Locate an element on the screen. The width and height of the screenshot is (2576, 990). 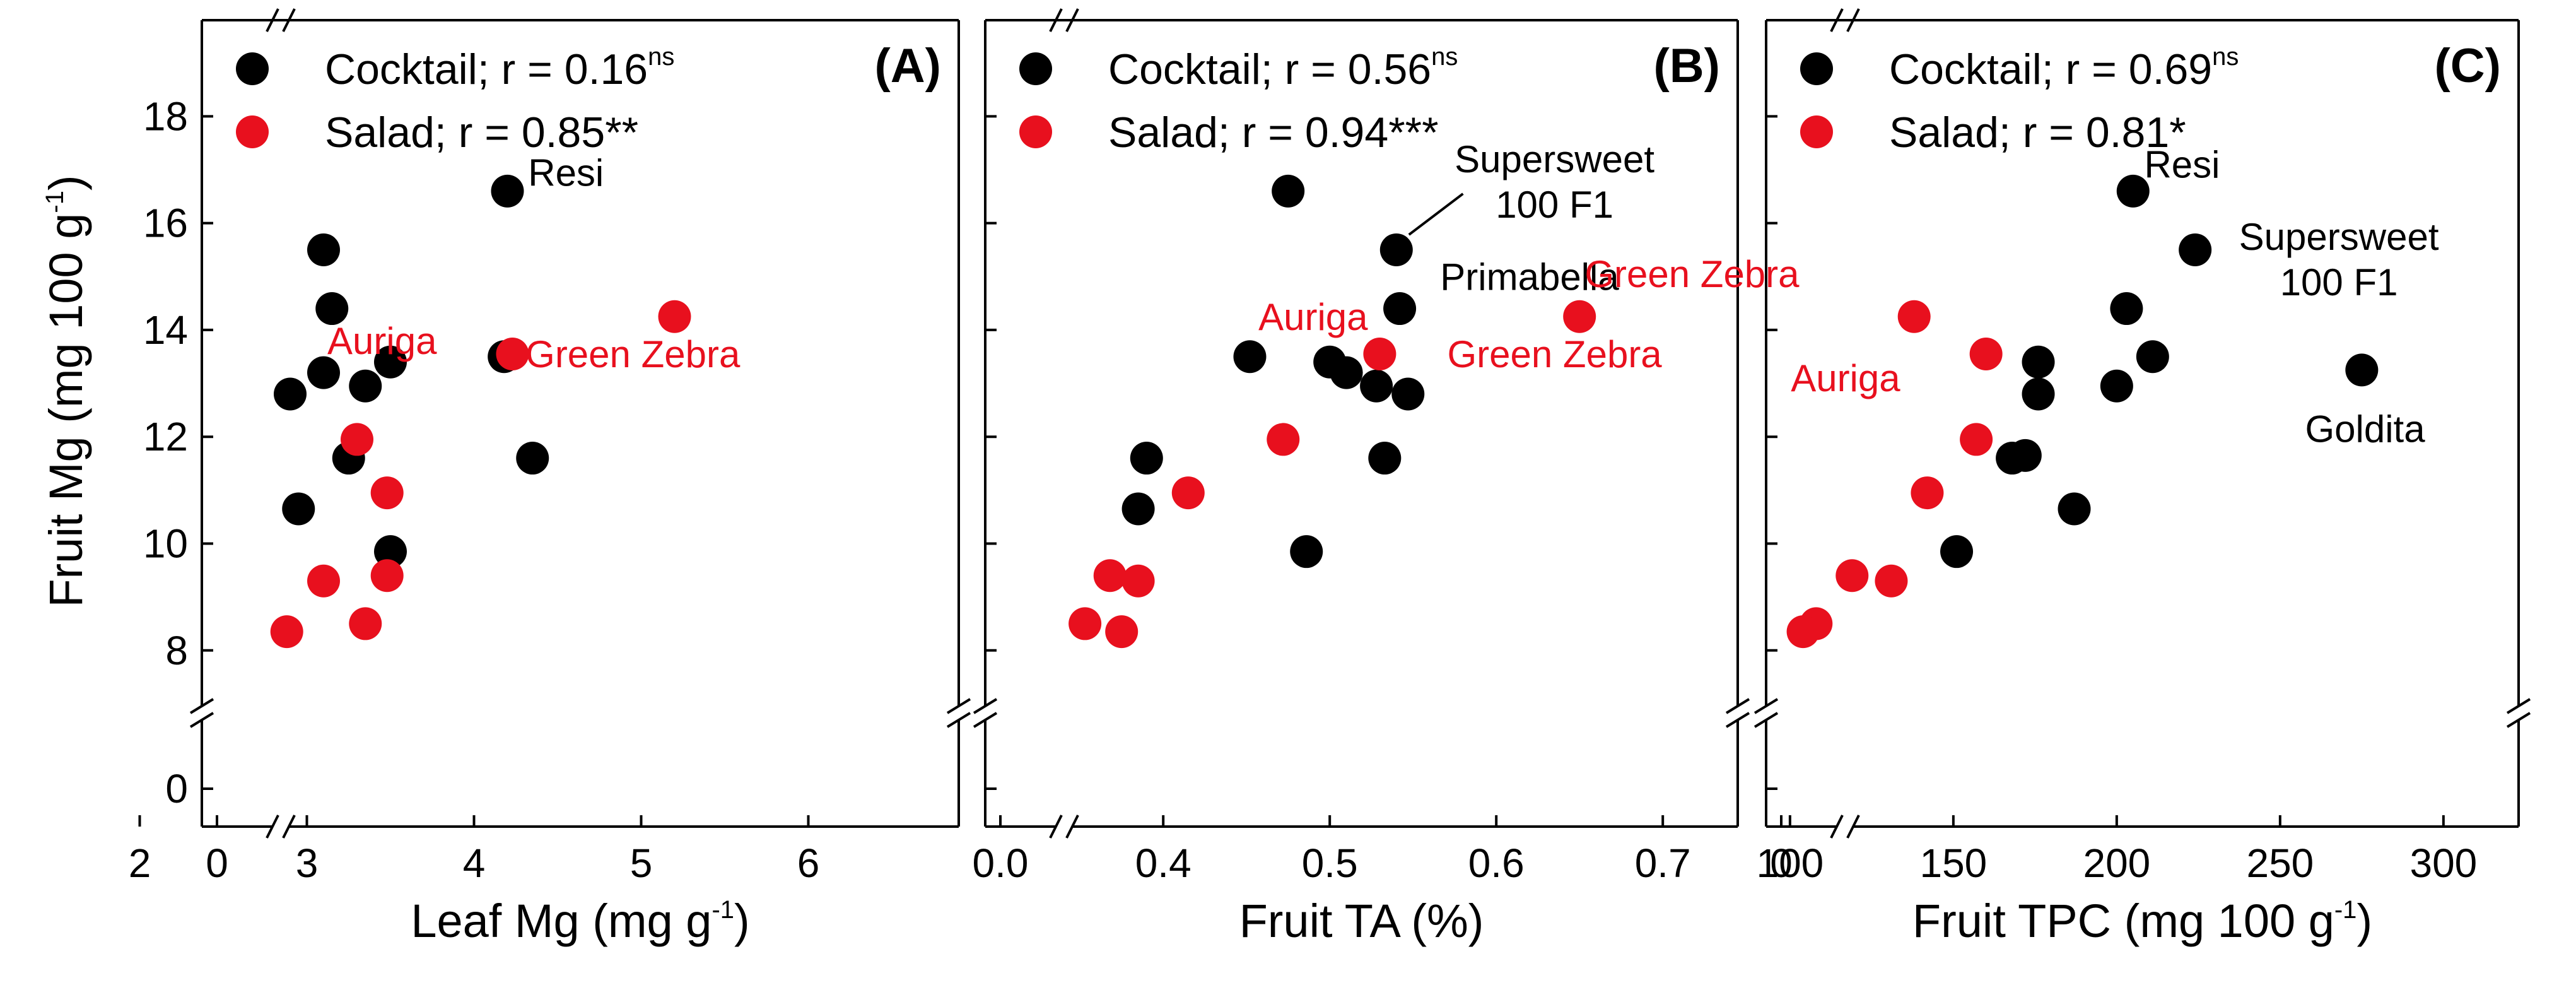
legend-sup: ns is located at coordinates (661, 57).